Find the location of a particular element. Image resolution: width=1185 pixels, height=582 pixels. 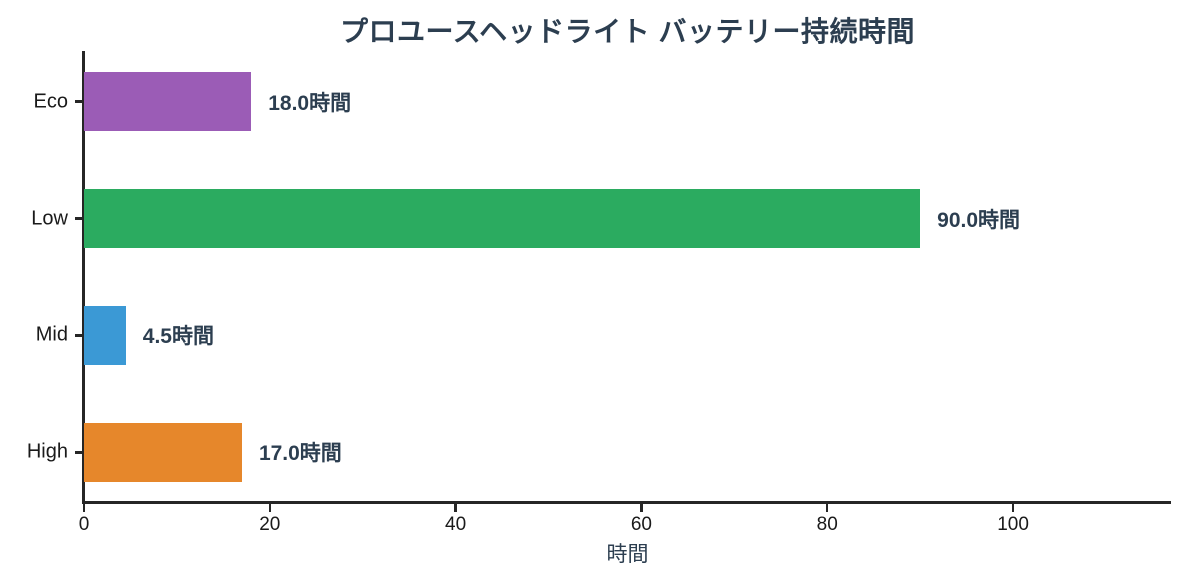

x-axis-tick-label: 20 is located at coordinates (270, 524).